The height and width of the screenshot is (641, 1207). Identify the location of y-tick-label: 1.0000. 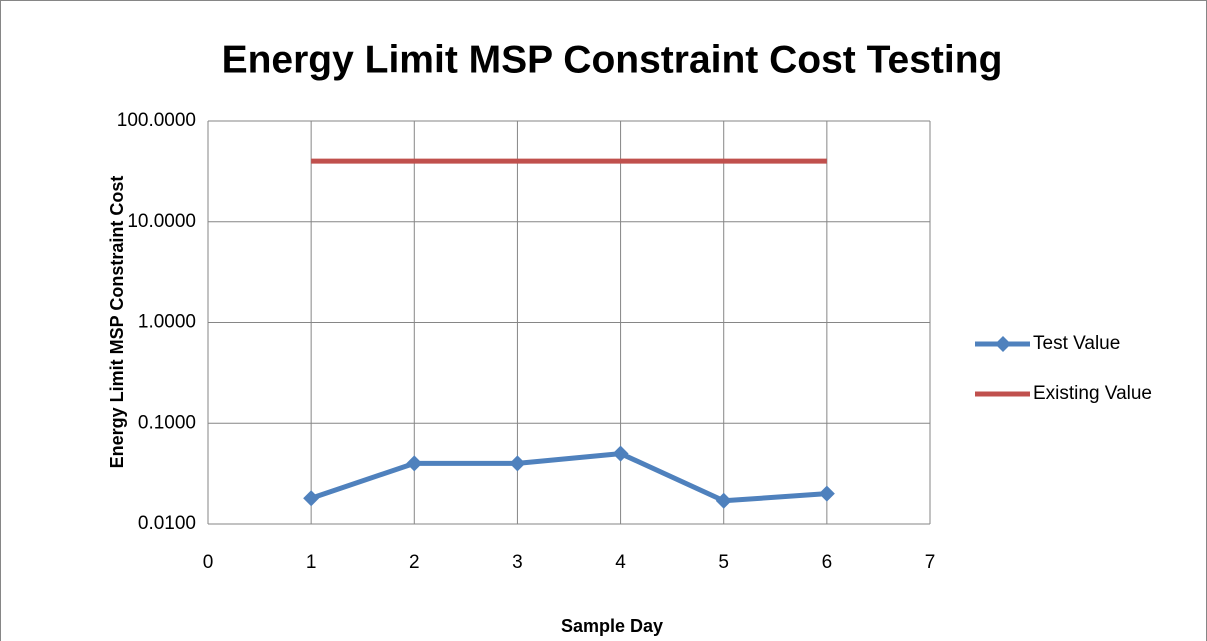
(167, 322).